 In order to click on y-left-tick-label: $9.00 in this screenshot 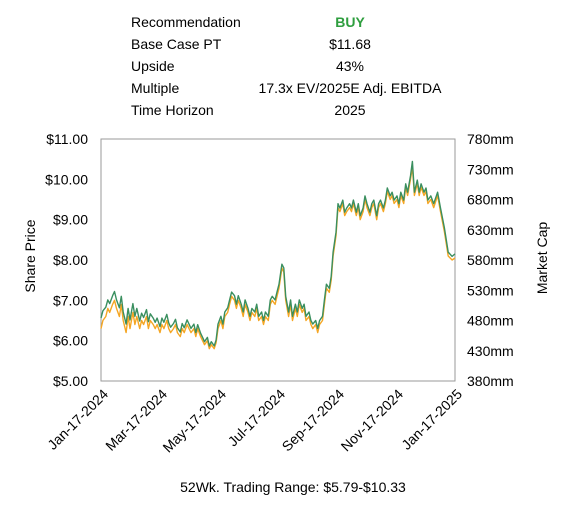, I will do `click(70, 220)`.